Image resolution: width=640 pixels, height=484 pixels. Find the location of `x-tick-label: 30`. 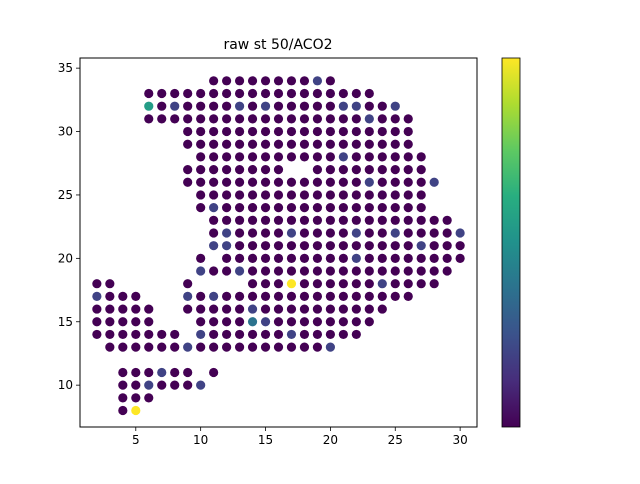

x-tick-label: 30 is located at coordinates (459, 440).